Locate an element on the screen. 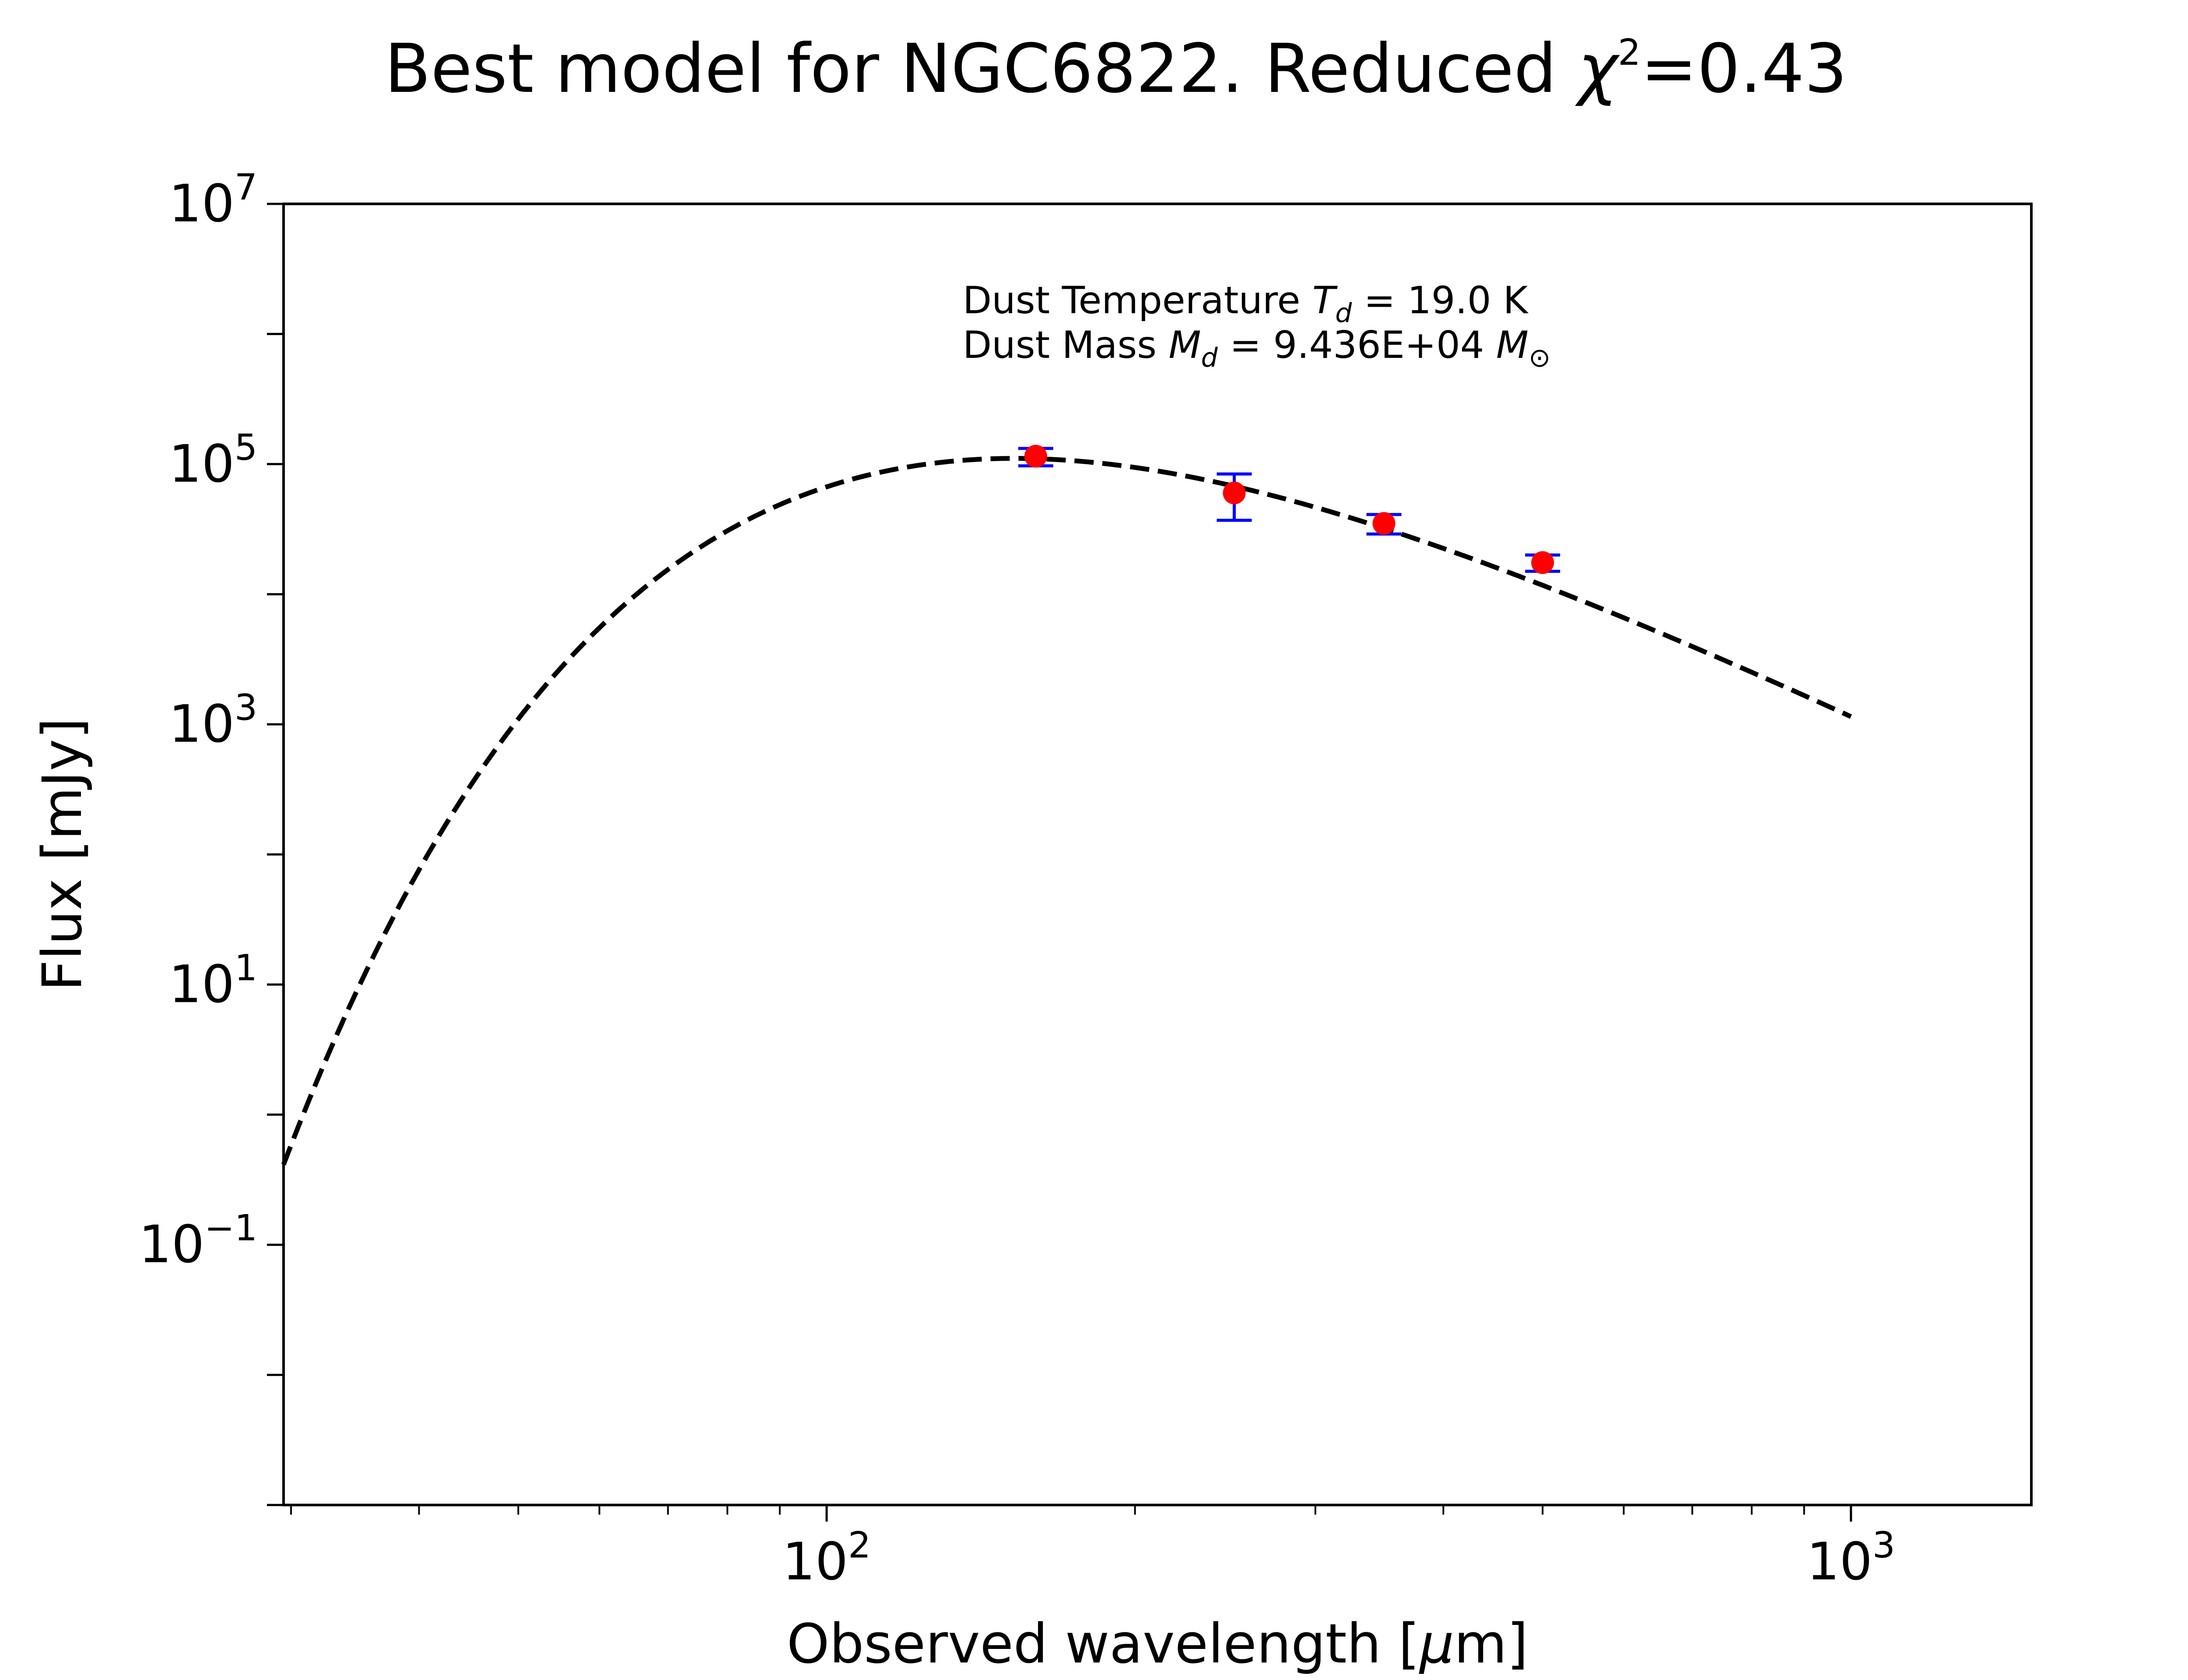 The width and height of the screenshot is (2188, 1680). y-tick-label: 10⁵ is located at coordinates (213, 460).